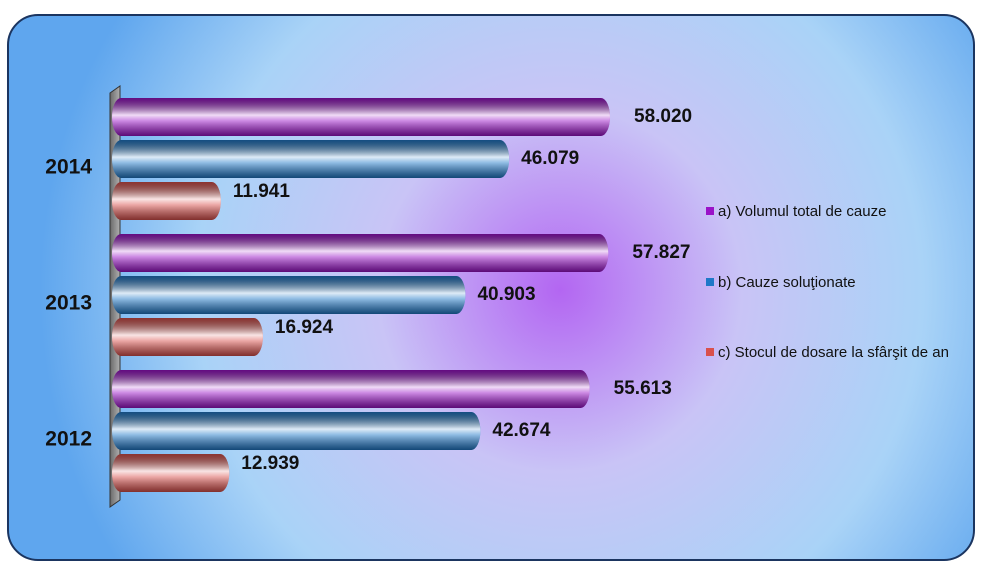  I want to click on value-label: 46.079, so click(550, 158).